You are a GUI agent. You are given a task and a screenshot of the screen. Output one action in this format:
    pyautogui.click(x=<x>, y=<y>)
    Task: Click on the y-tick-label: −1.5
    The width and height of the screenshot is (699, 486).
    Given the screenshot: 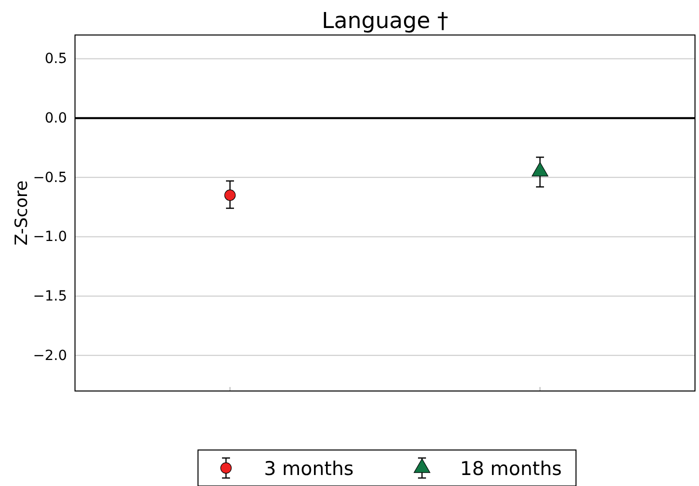 What is the action you would take?
    pyautogui.click(x=50, y=296)
    